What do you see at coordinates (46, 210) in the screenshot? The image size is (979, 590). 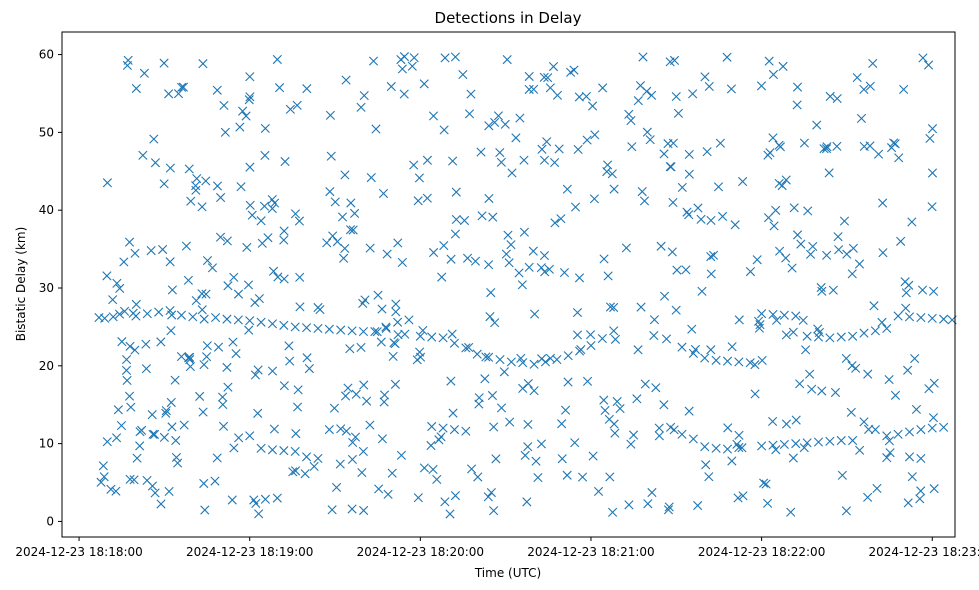 I see `y-tick-label: 40` at bounding box center [46, 210].